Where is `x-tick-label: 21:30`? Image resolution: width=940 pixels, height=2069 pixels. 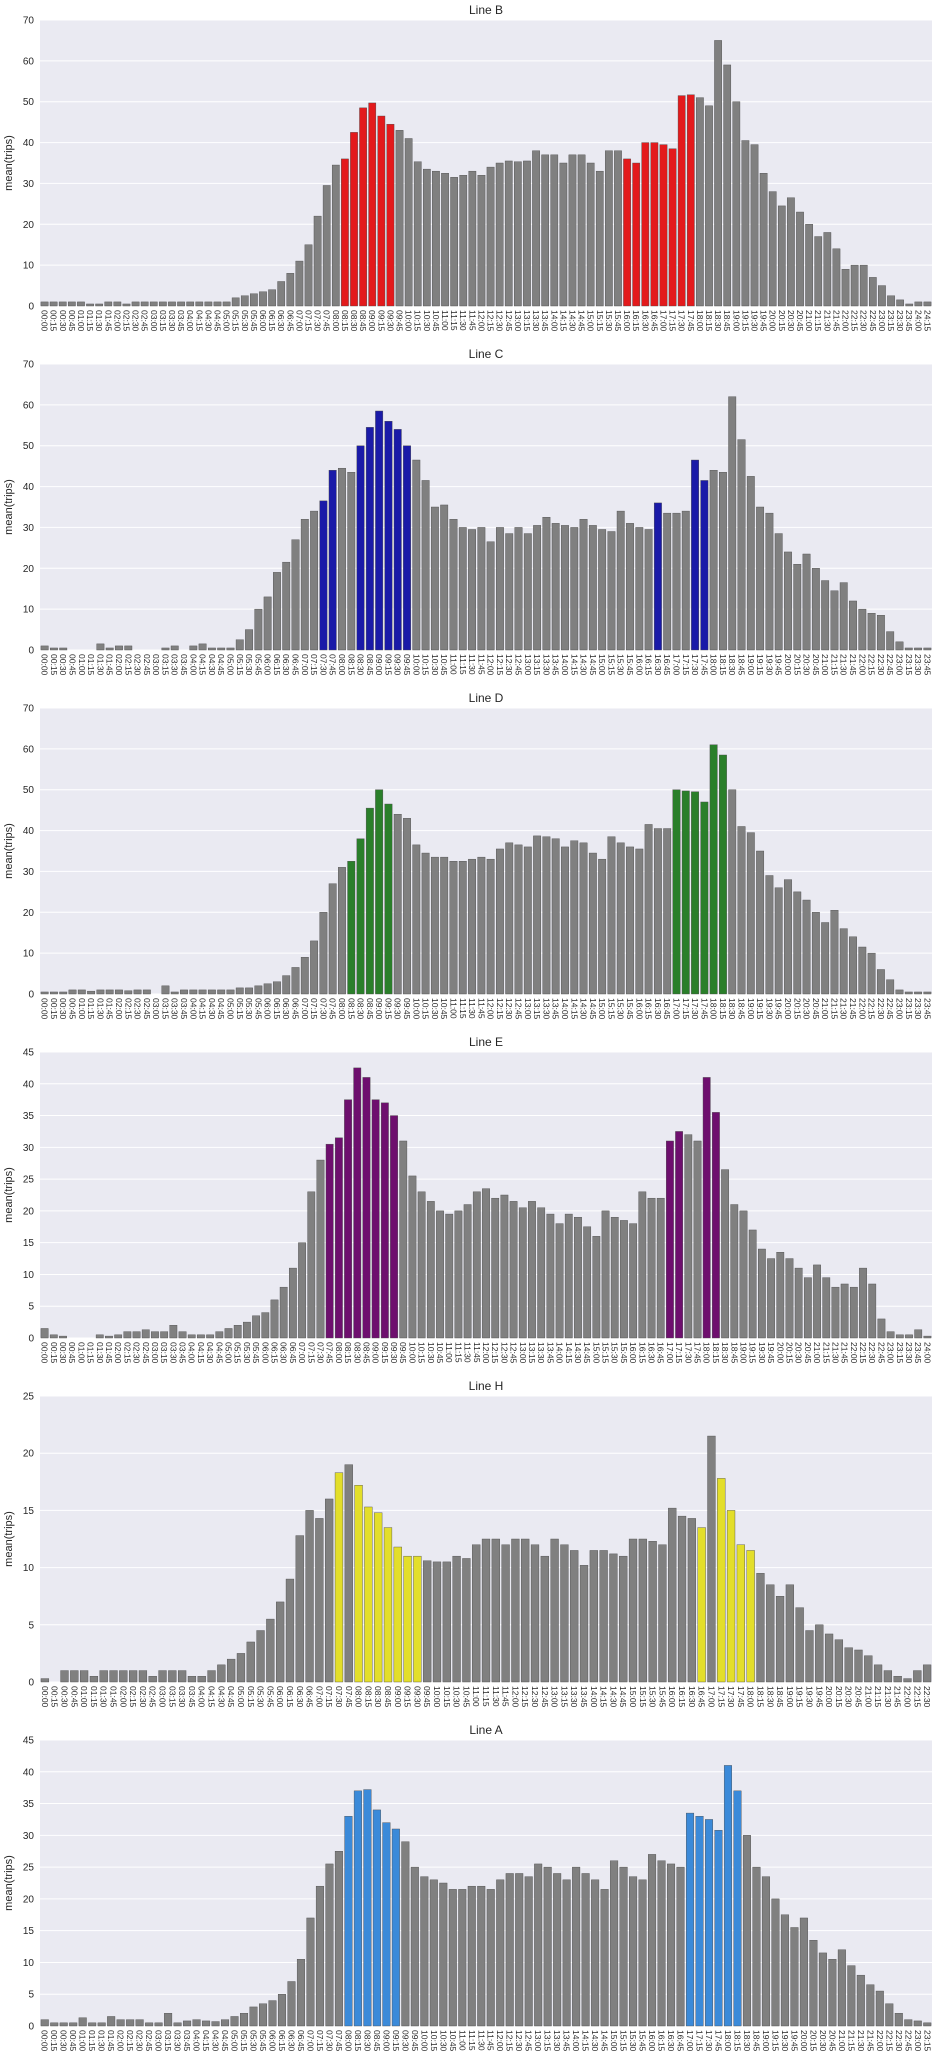
x-tick-label: 21:30 is located at coordinates (861, 2041).